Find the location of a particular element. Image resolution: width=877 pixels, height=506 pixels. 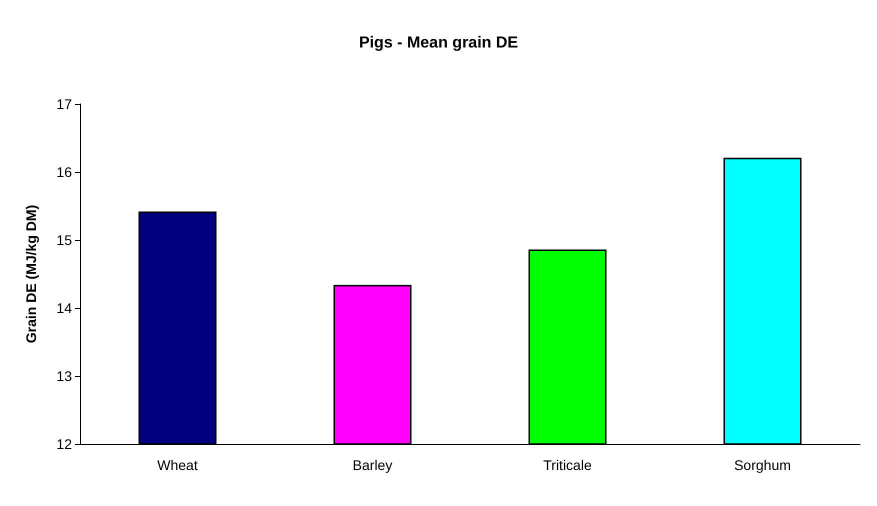

x-tick-label: Barley is located at coordinates (372, 465).